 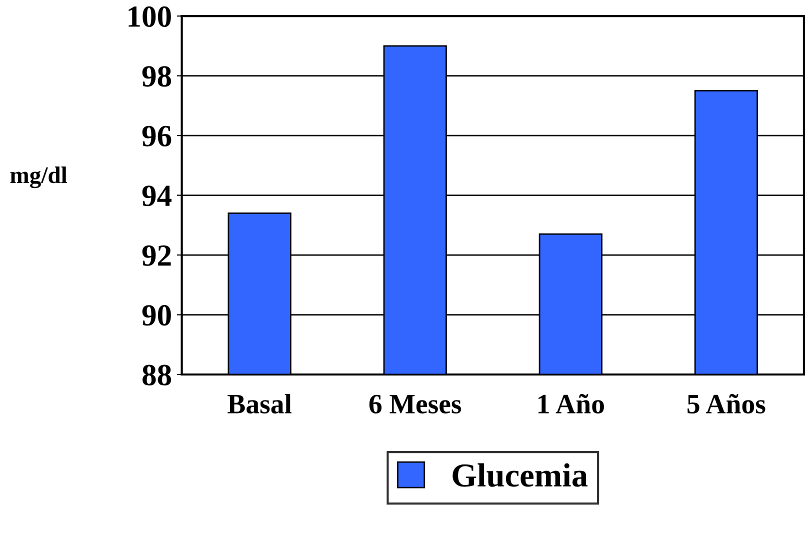 What do you see at coordinates (39, 177) in the screenshot?
I see `y-axis-title: mg/dl` at bounding box center [39, 177].